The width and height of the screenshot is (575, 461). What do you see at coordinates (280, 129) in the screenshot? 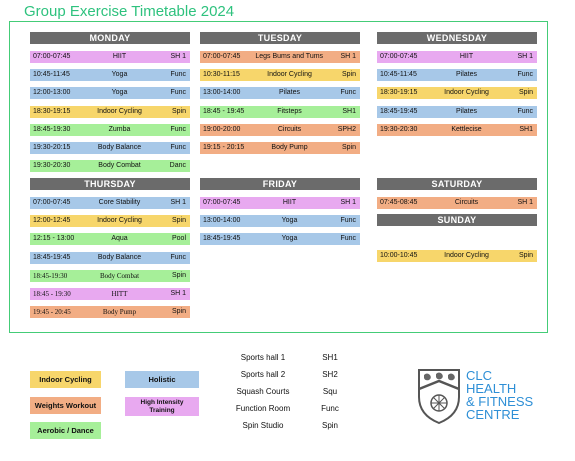
I see `class-row-tuesday: 19:00-20:00 Circuits SPH2` at bounding box center [280, 129].